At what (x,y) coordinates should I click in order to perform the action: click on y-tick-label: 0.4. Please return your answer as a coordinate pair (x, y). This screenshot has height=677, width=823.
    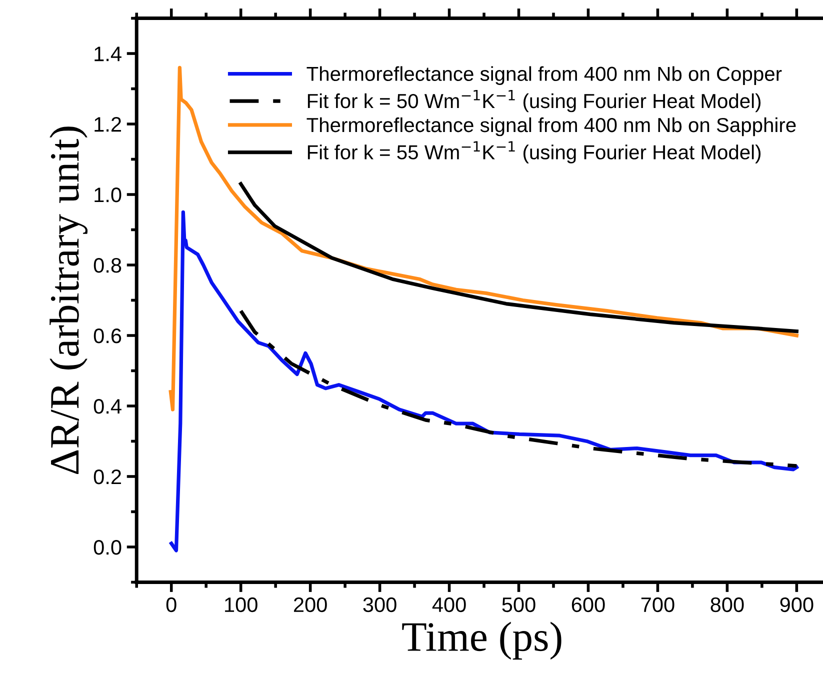
    Looking at the image, I should click on (108, 406).